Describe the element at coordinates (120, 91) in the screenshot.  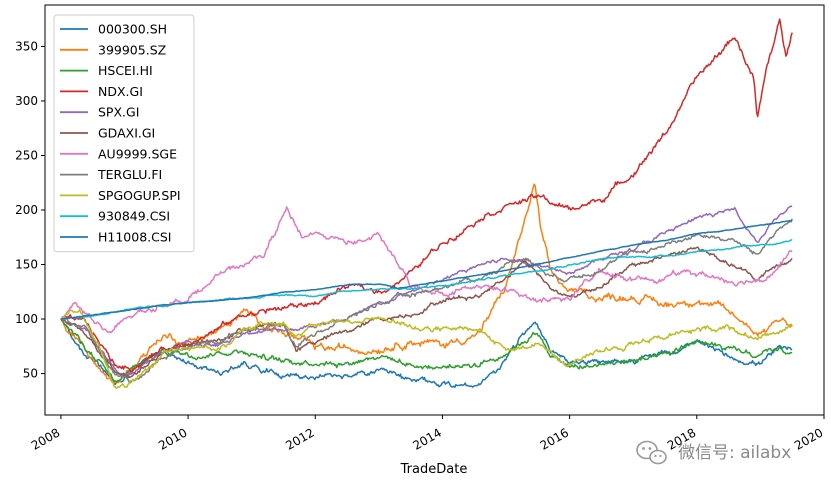
I see `legend-label-NDX.GI: NDX.GI` at that location.